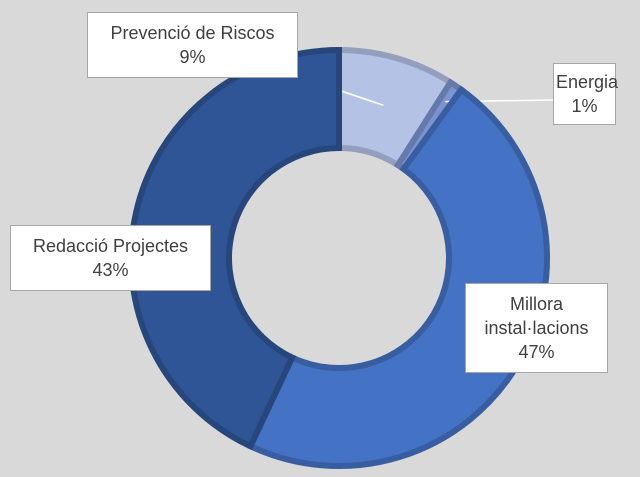 This screenshot has width=640, height=477. Describe the element at coordinates (110, 270) in the screenshot. I see `label-value: 43%` at that location.